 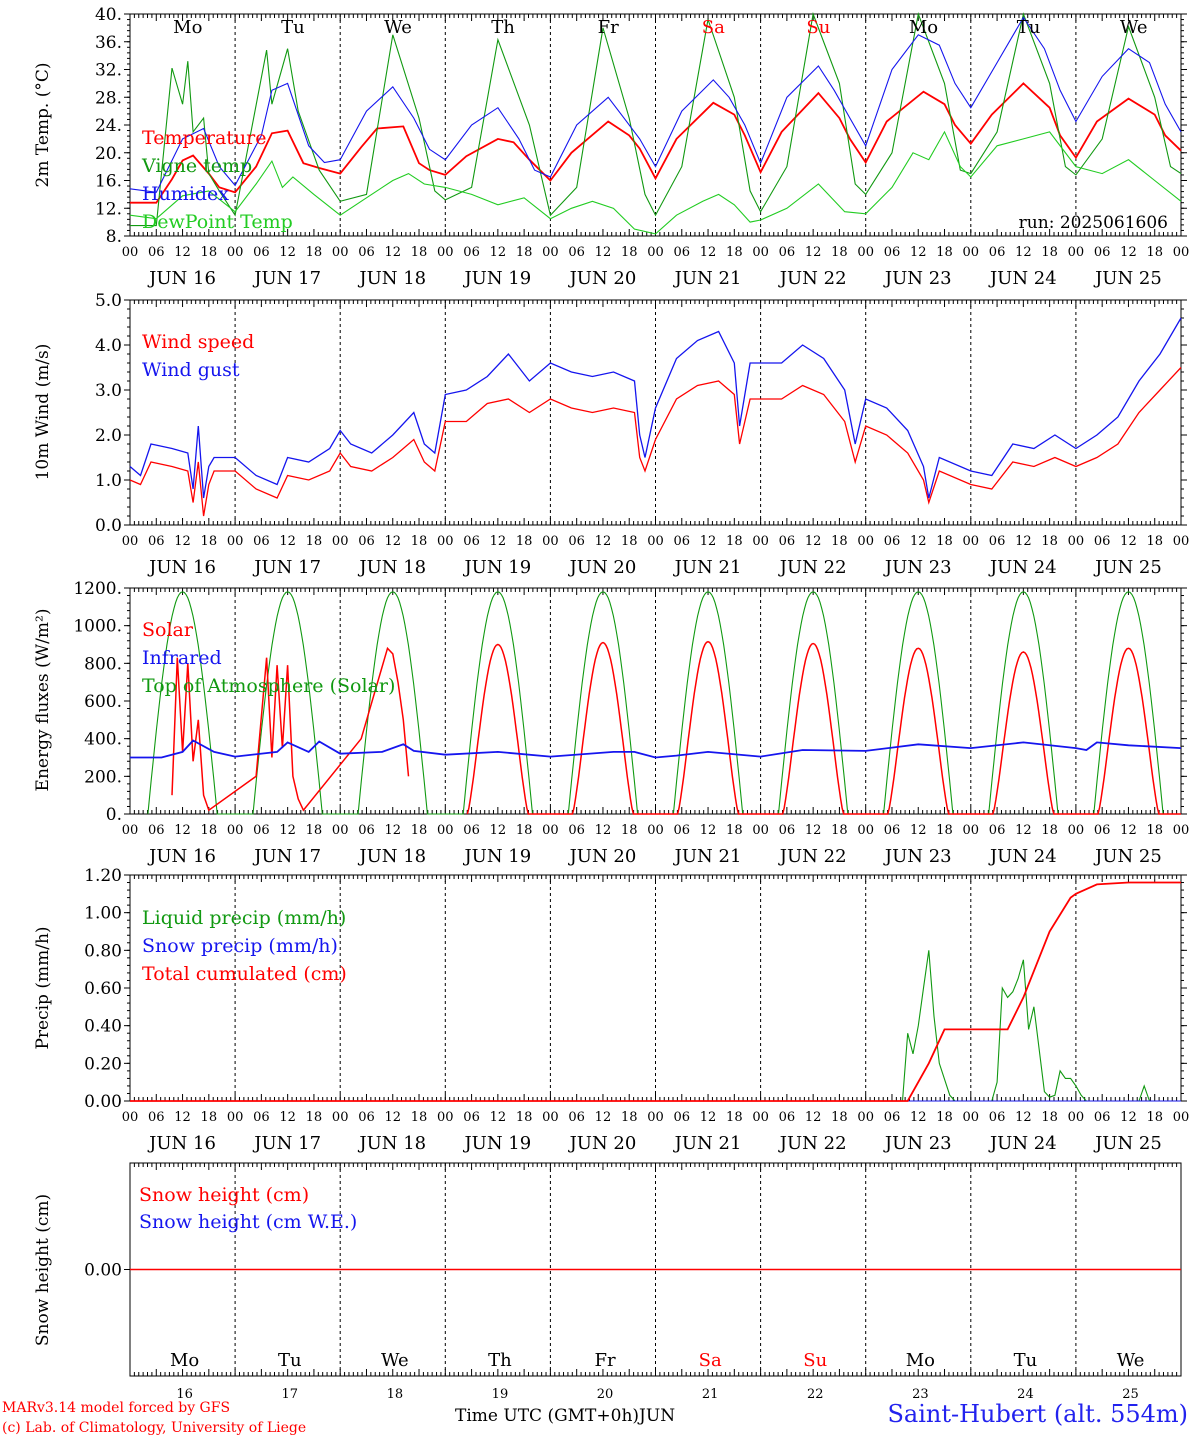 What do you see at coordinates (289, 1394) in the screenshot?
I see `day-number-label: 17` at bounding box center [289, 1394].